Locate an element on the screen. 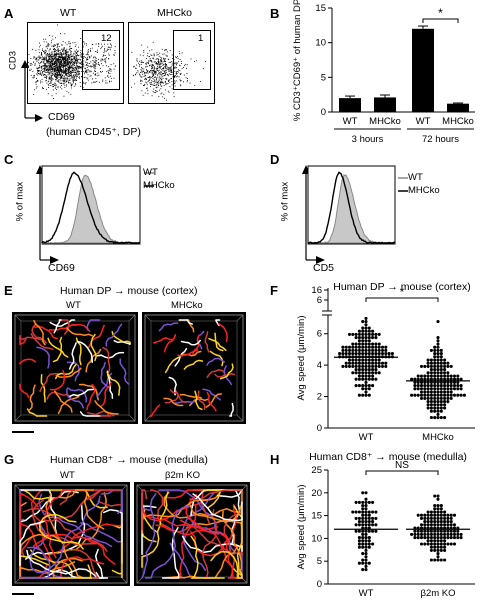  axis-label-cd3: CD3 is located at coordinates (13, 61).